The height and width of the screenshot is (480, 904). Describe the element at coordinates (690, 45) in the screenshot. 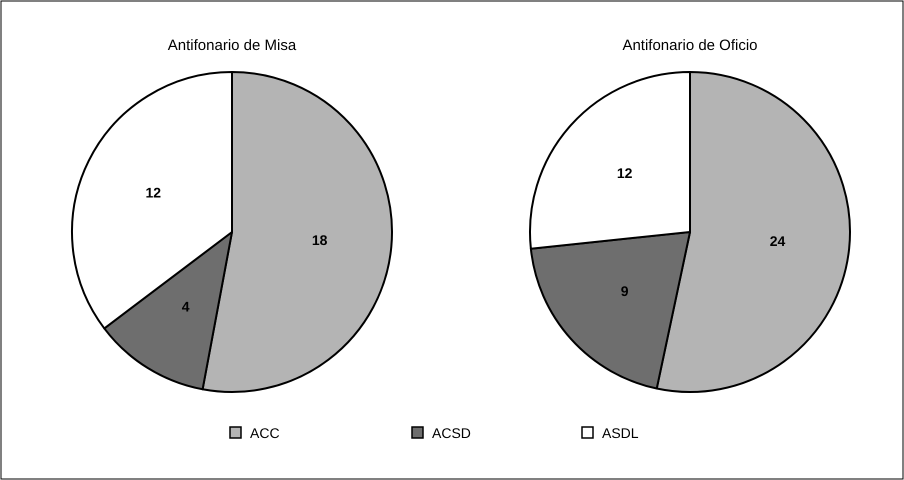

I see `chart-title: Antifonario de Oficio` at that location.